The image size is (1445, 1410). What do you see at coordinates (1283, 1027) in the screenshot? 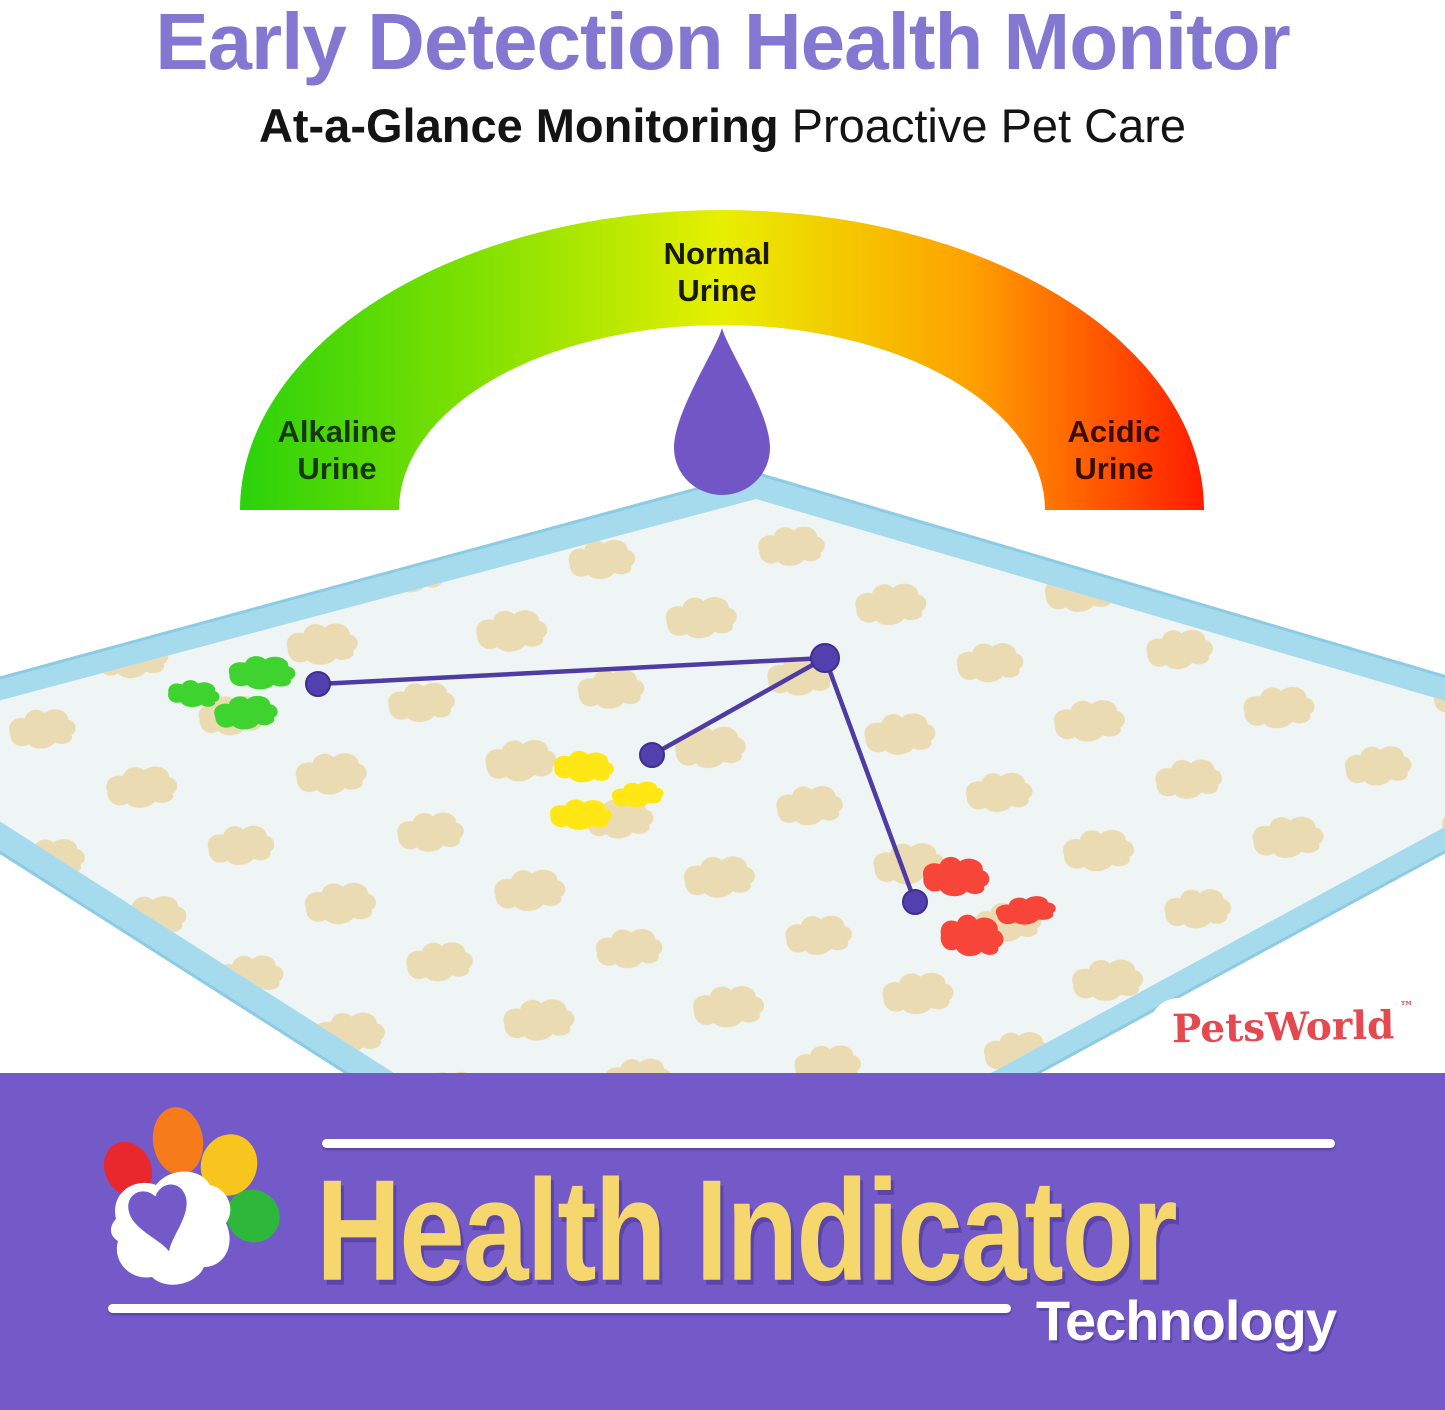
I see `brand-logo-text: PetsWorld` at bounding box center [1283, 1027].